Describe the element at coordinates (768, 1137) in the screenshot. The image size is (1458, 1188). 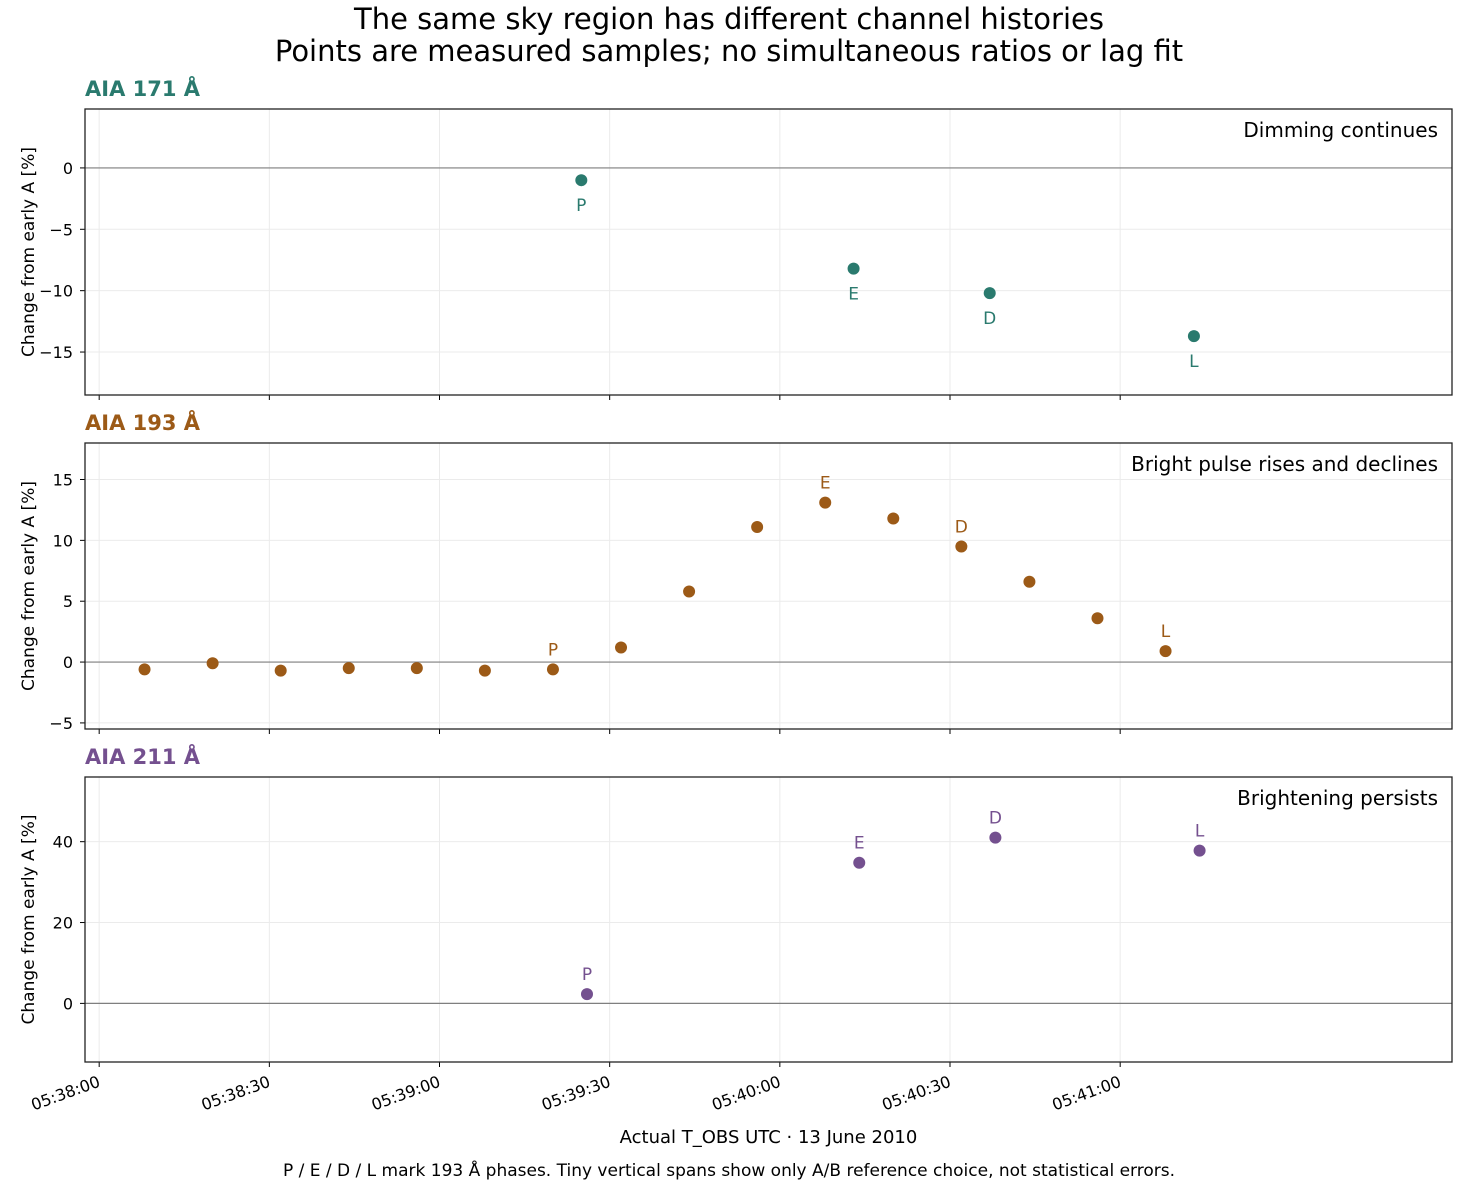
I see `x-axis-label: Actual T_OBS UTC · 13 June 2010` at that location.